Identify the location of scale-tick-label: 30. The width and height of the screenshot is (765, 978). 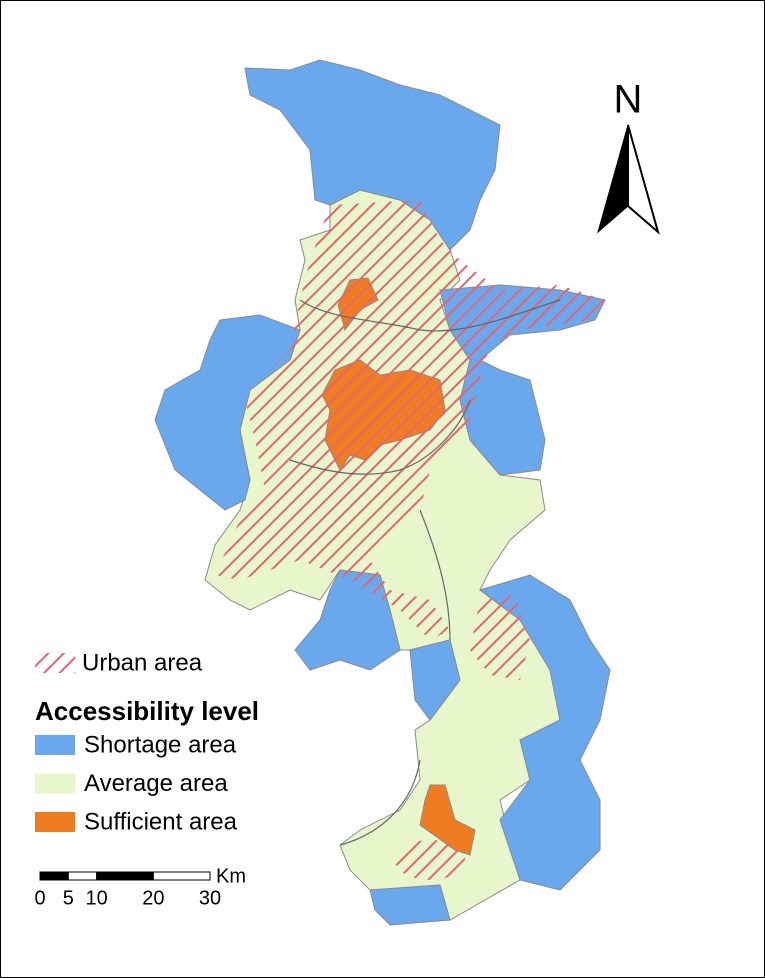
(210, 898).